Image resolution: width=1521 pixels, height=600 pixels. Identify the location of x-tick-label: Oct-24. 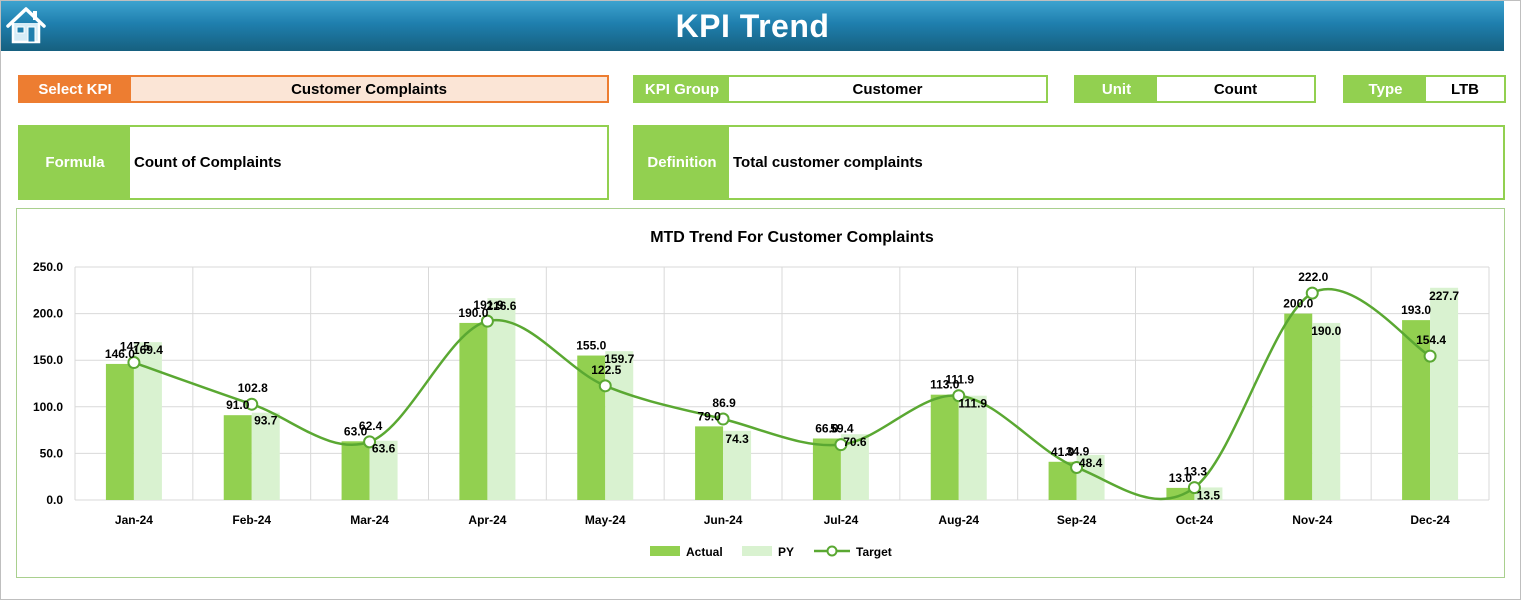
(1195, 520).